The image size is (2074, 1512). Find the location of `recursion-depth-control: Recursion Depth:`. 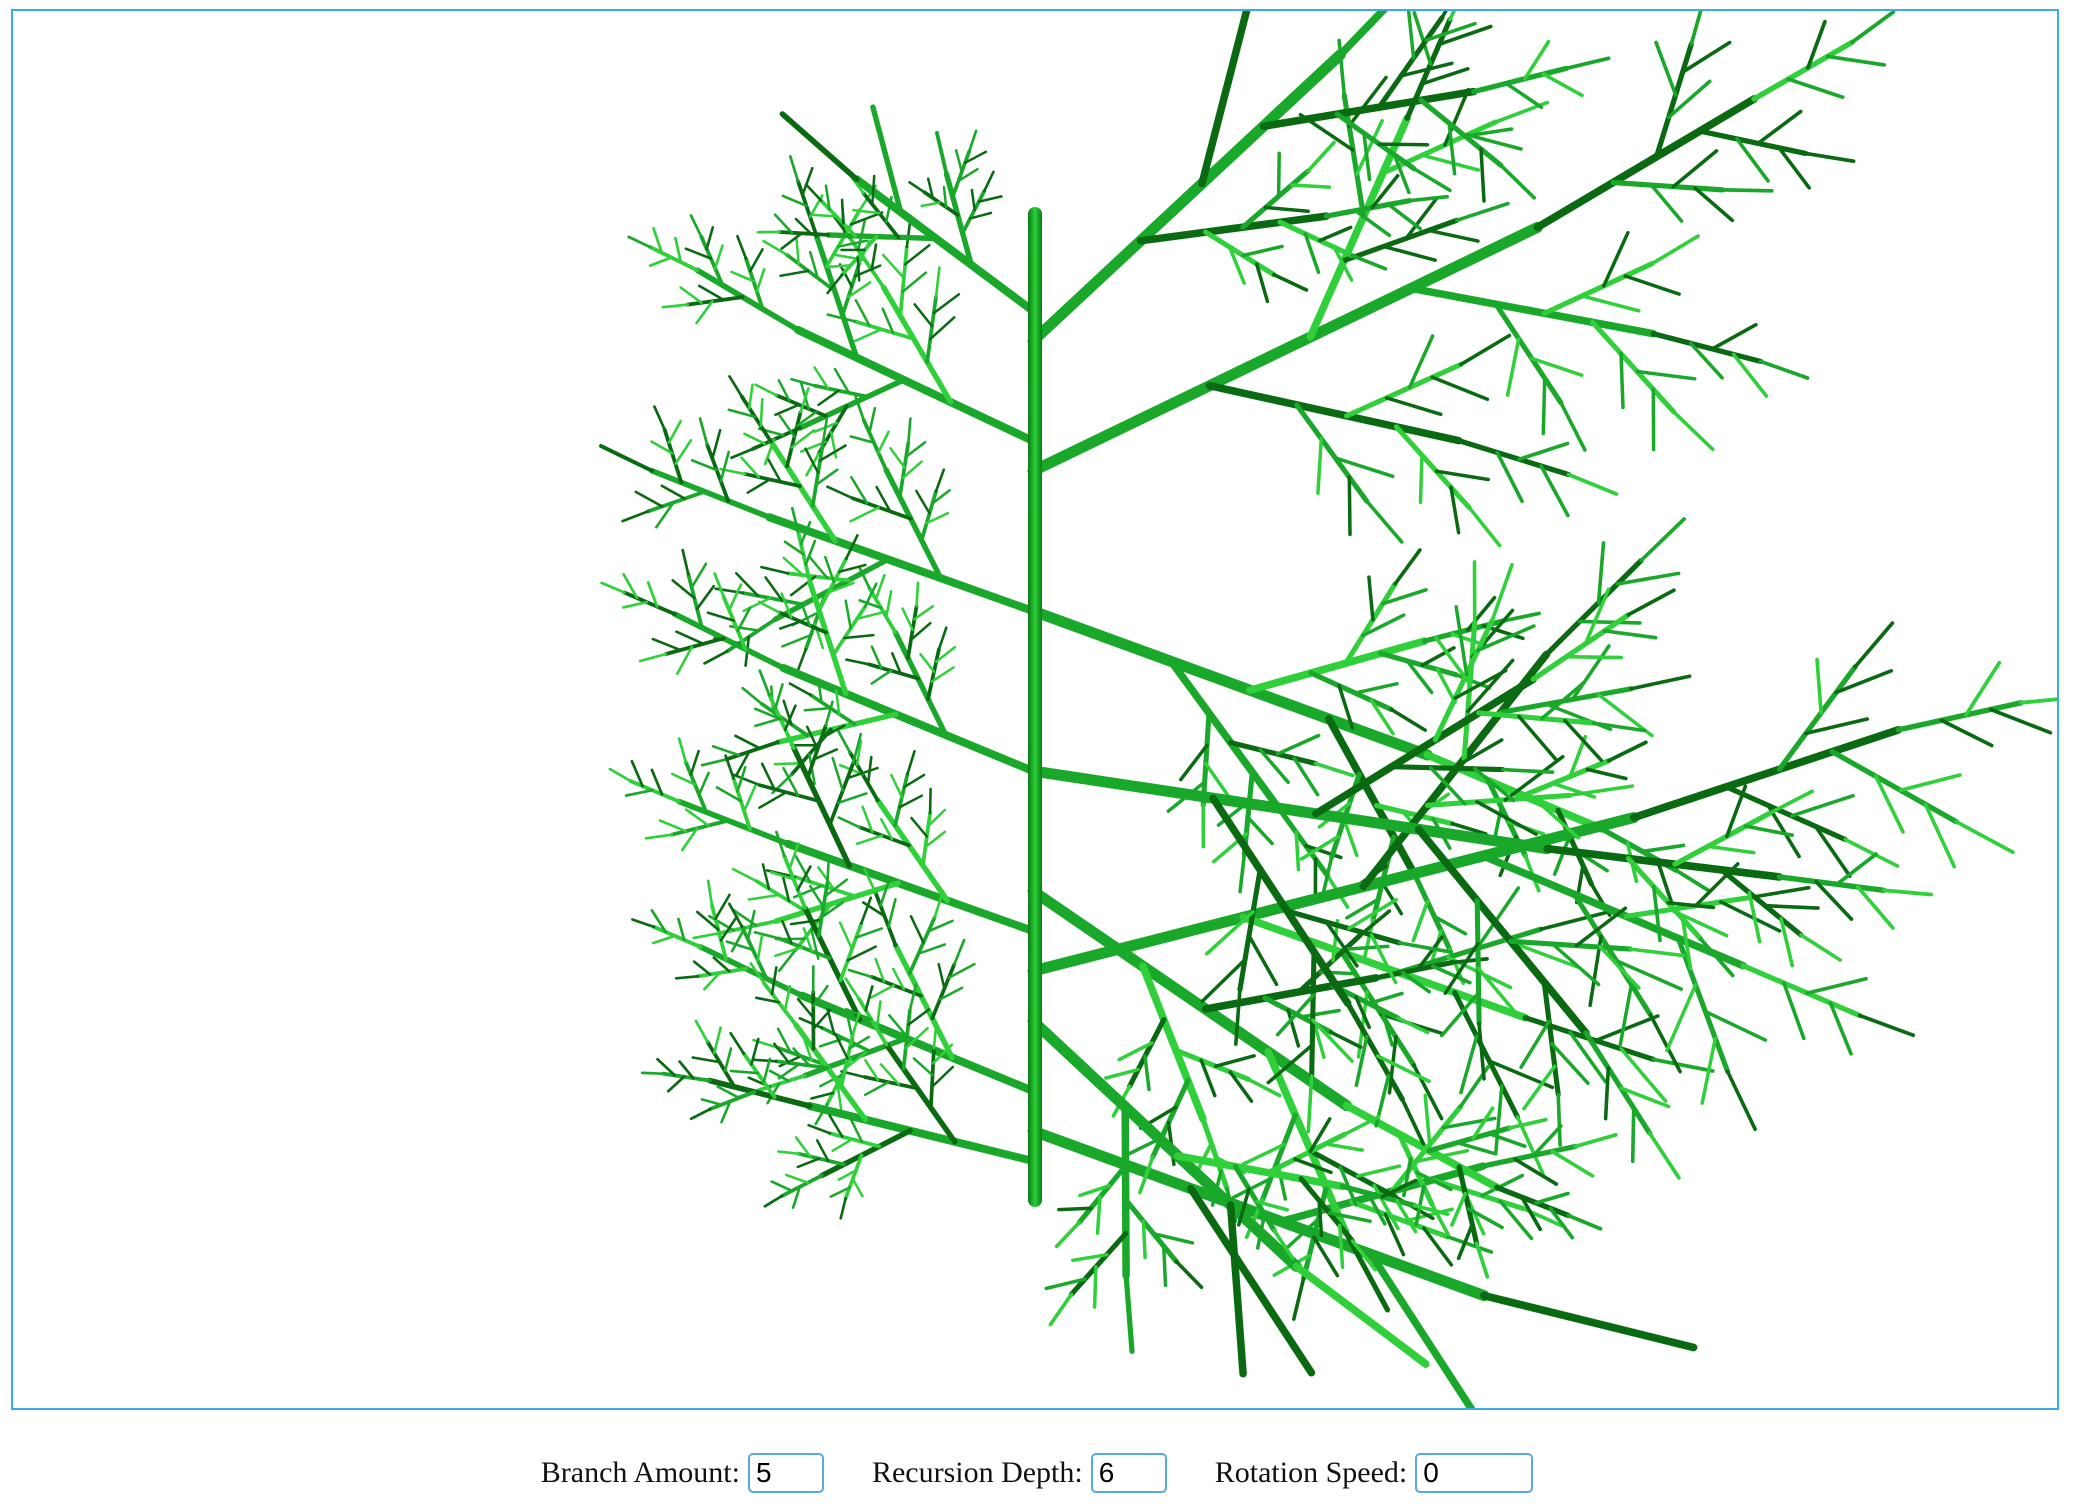

recursion-depth-control: Recursion Depth: is located at coordinates (1019, 1473).